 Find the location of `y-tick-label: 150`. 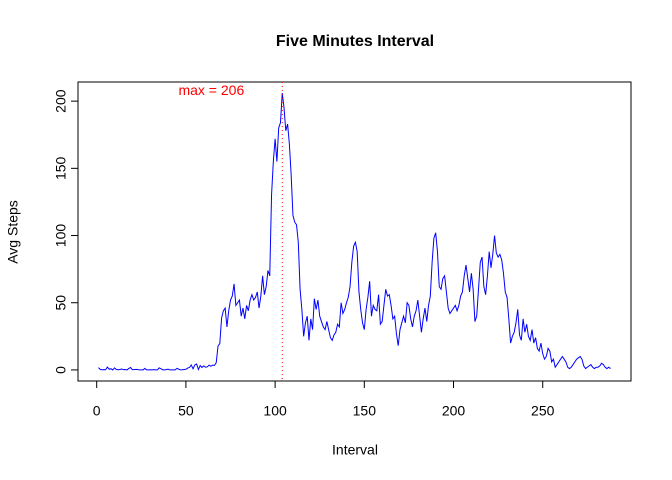

y-tick-label: 150 is located at coordinates (61, 168).